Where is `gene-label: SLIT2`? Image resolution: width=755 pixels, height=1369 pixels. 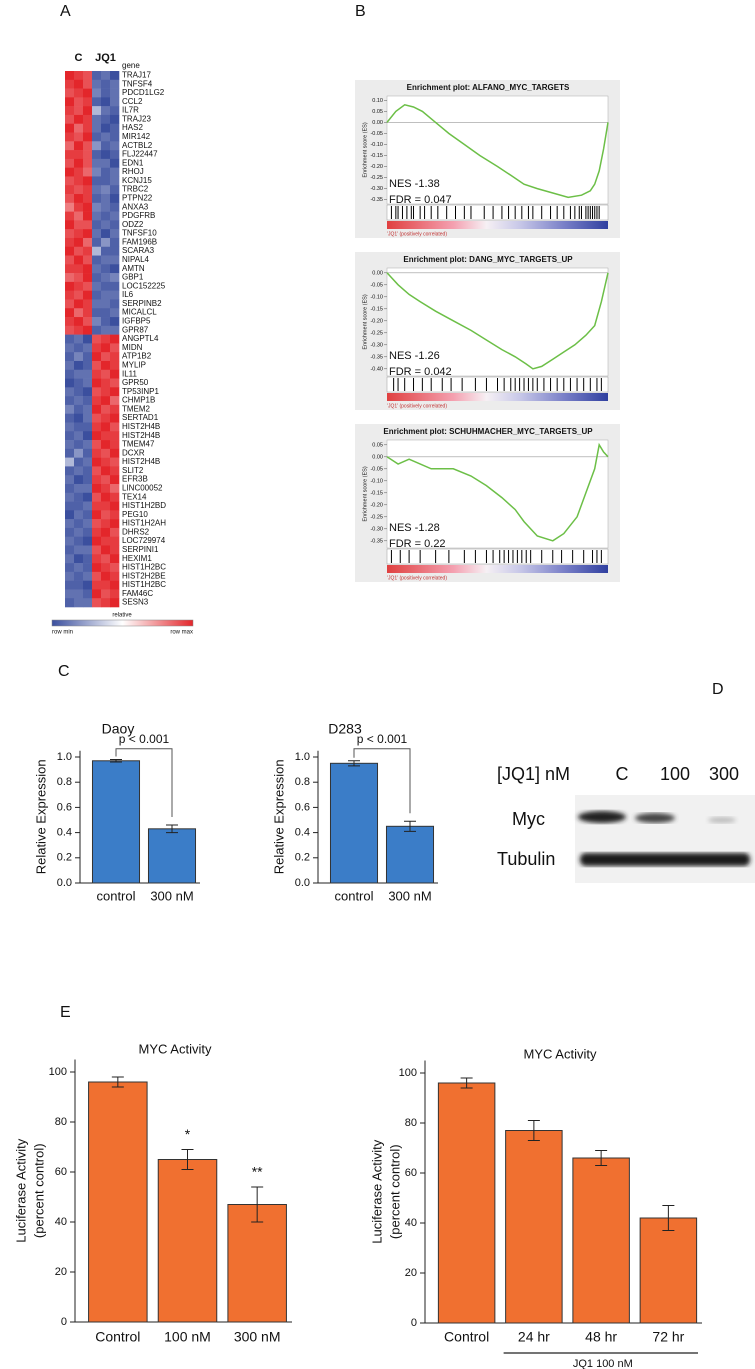 gene-label: SLIT2 is located at coordinates (133, 470).